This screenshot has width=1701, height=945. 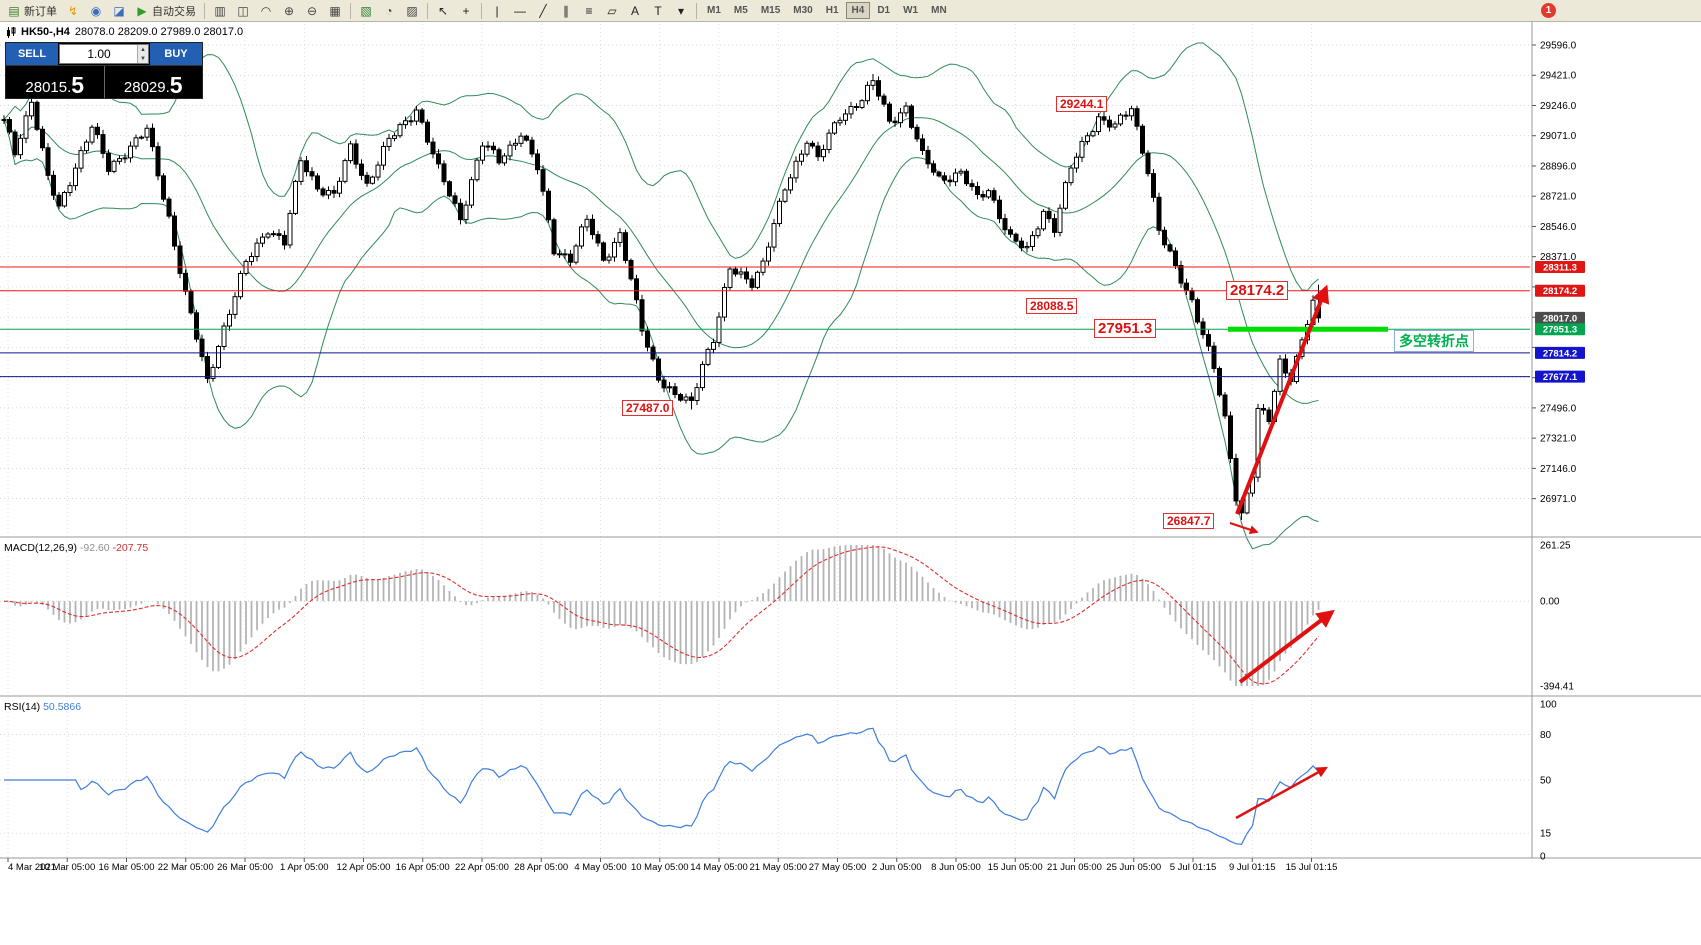 I want to click on price-label-28174.2: 28174.2, so click(x=1257, y=290).